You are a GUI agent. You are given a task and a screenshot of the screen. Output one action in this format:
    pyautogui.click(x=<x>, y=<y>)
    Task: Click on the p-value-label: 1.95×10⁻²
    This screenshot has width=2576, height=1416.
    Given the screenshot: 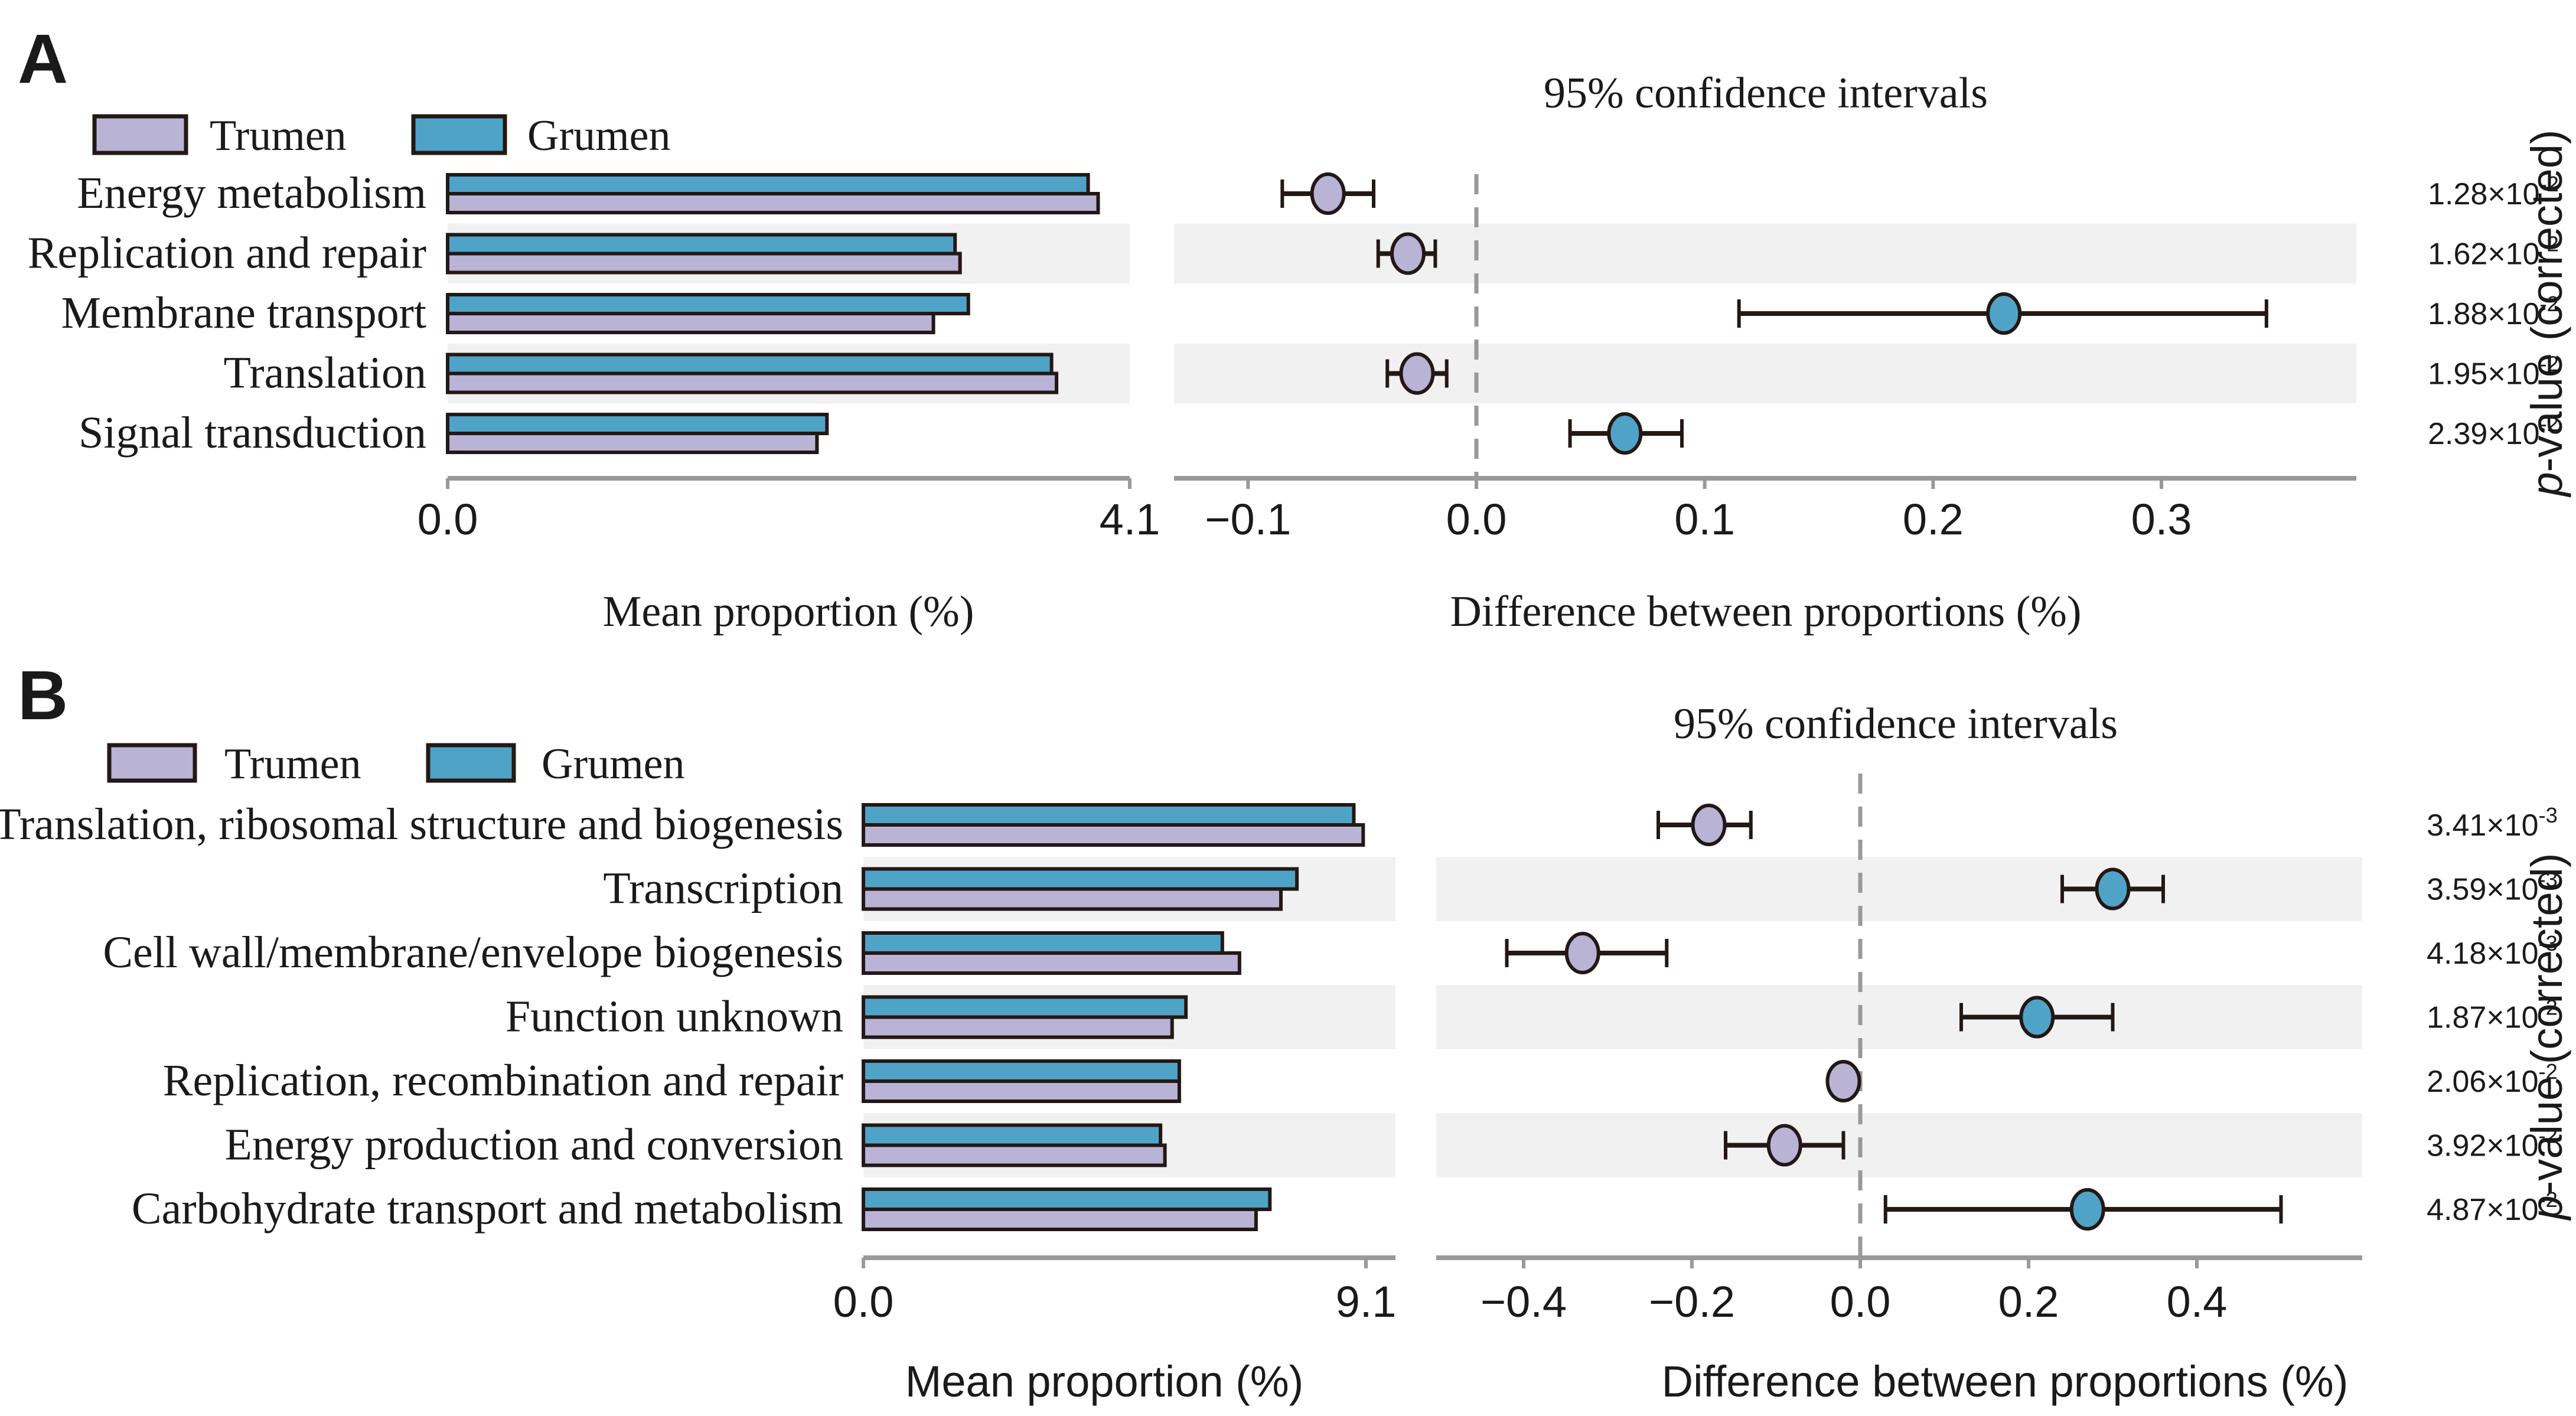 What is the action you would take?
    pyautogui.click(x=2494, y=372)
    